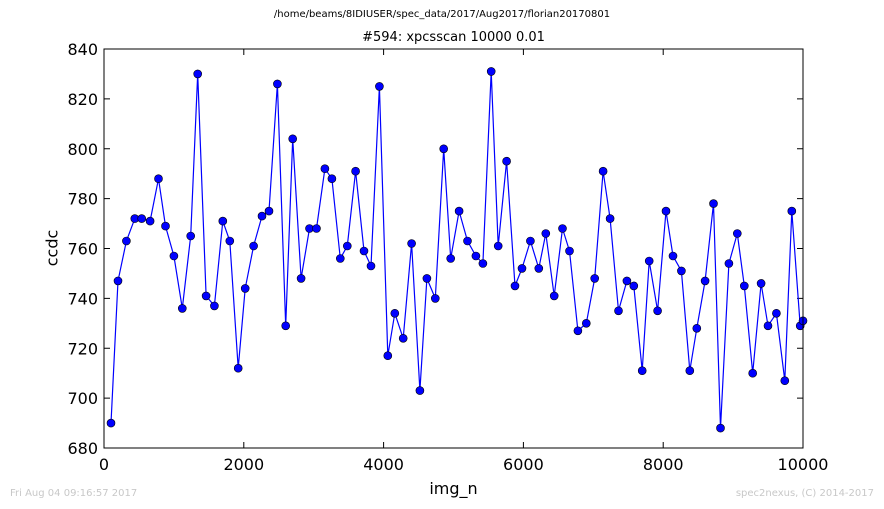 The width and height of the screenshot is (884, 509). I want to click on y-tick-label: 800, so click(82, 149).